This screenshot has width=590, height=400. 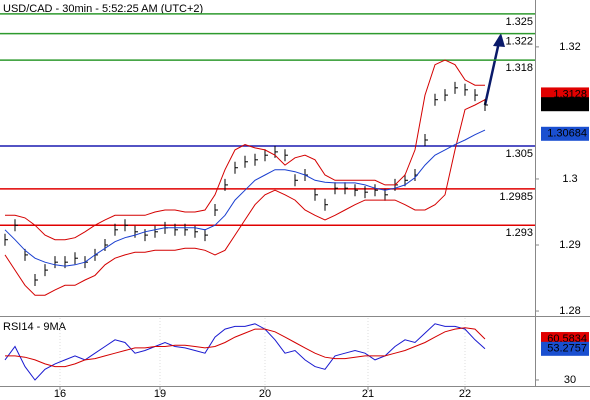 I want to click on y-tick-label: 30, so click(x=570, y=380).